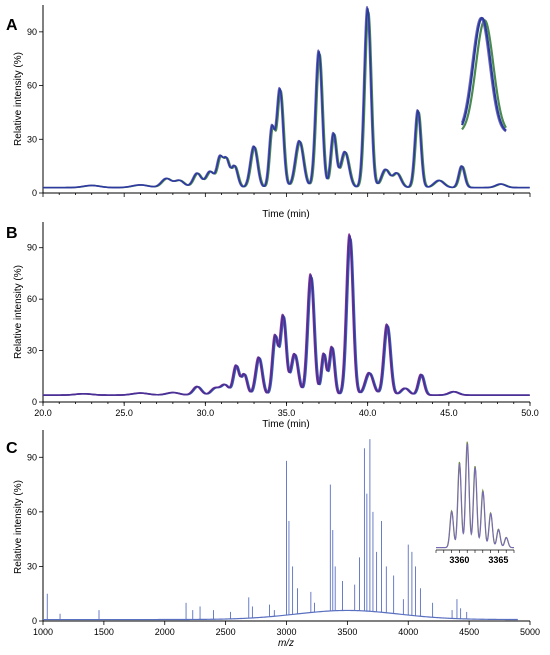 Image resolution: width=550 pixels, height=655 pixels. What do you see at coordinates (35, 325) in the screenshot?
I see `panel-b-y-ticks: 0 30 60 90` at bounding box center [35, 325].